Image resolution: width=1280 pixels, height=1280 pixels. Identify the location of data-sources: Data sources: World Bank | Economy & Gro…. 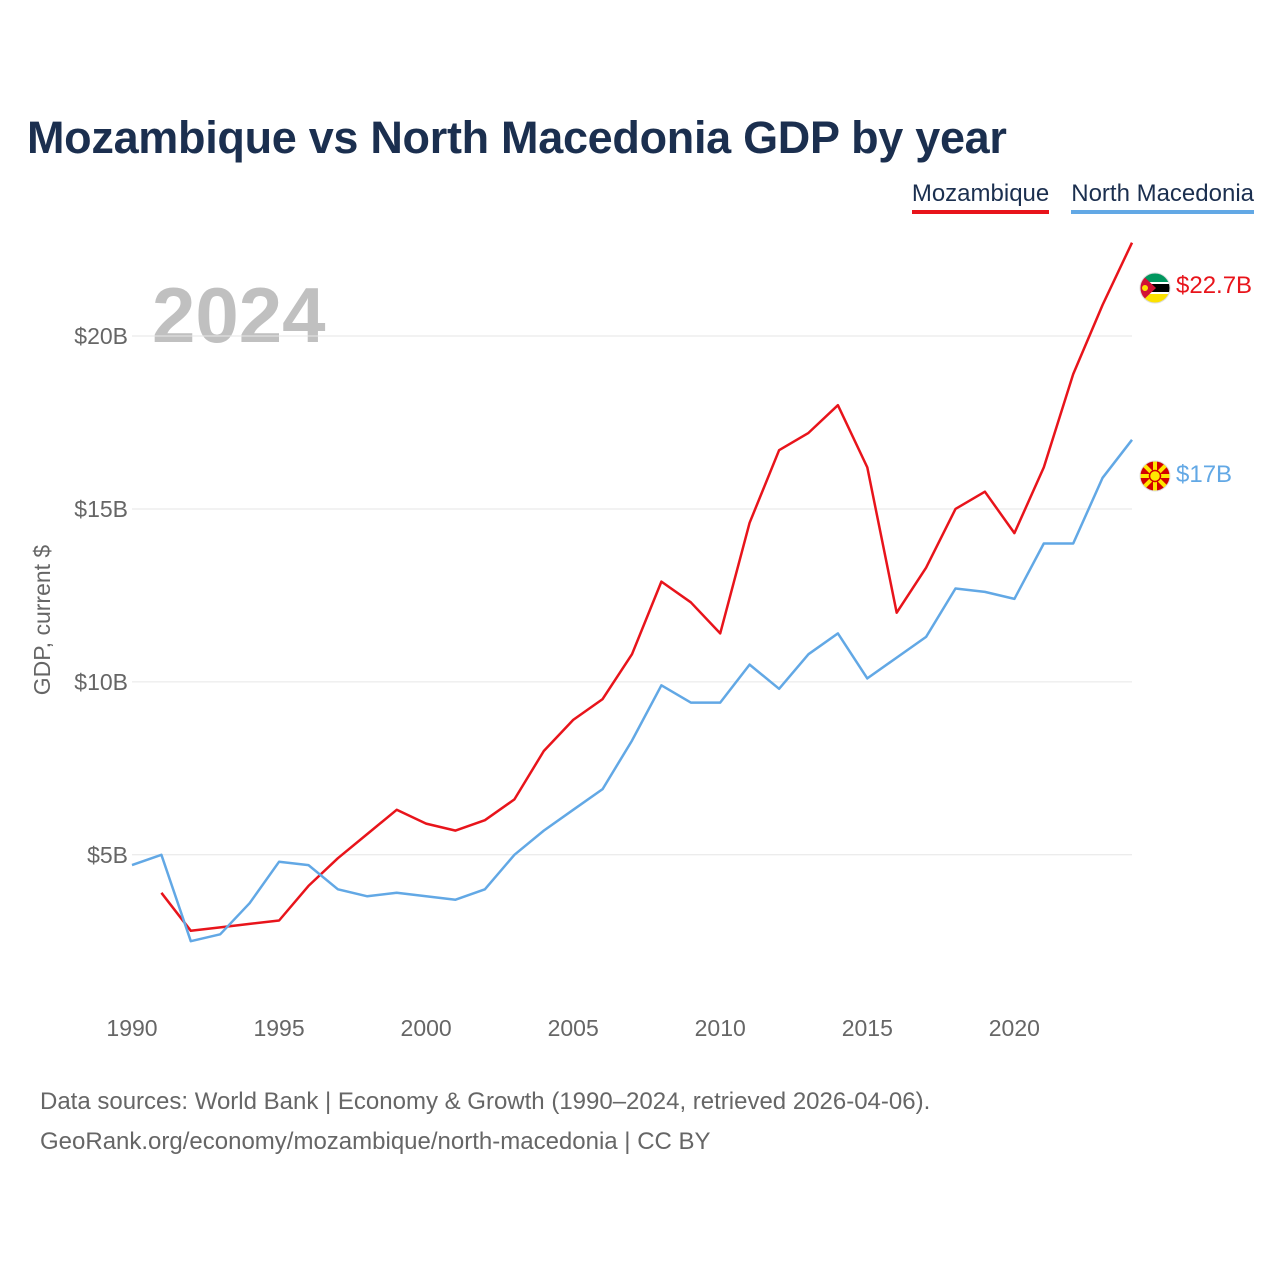
(485, 1122).